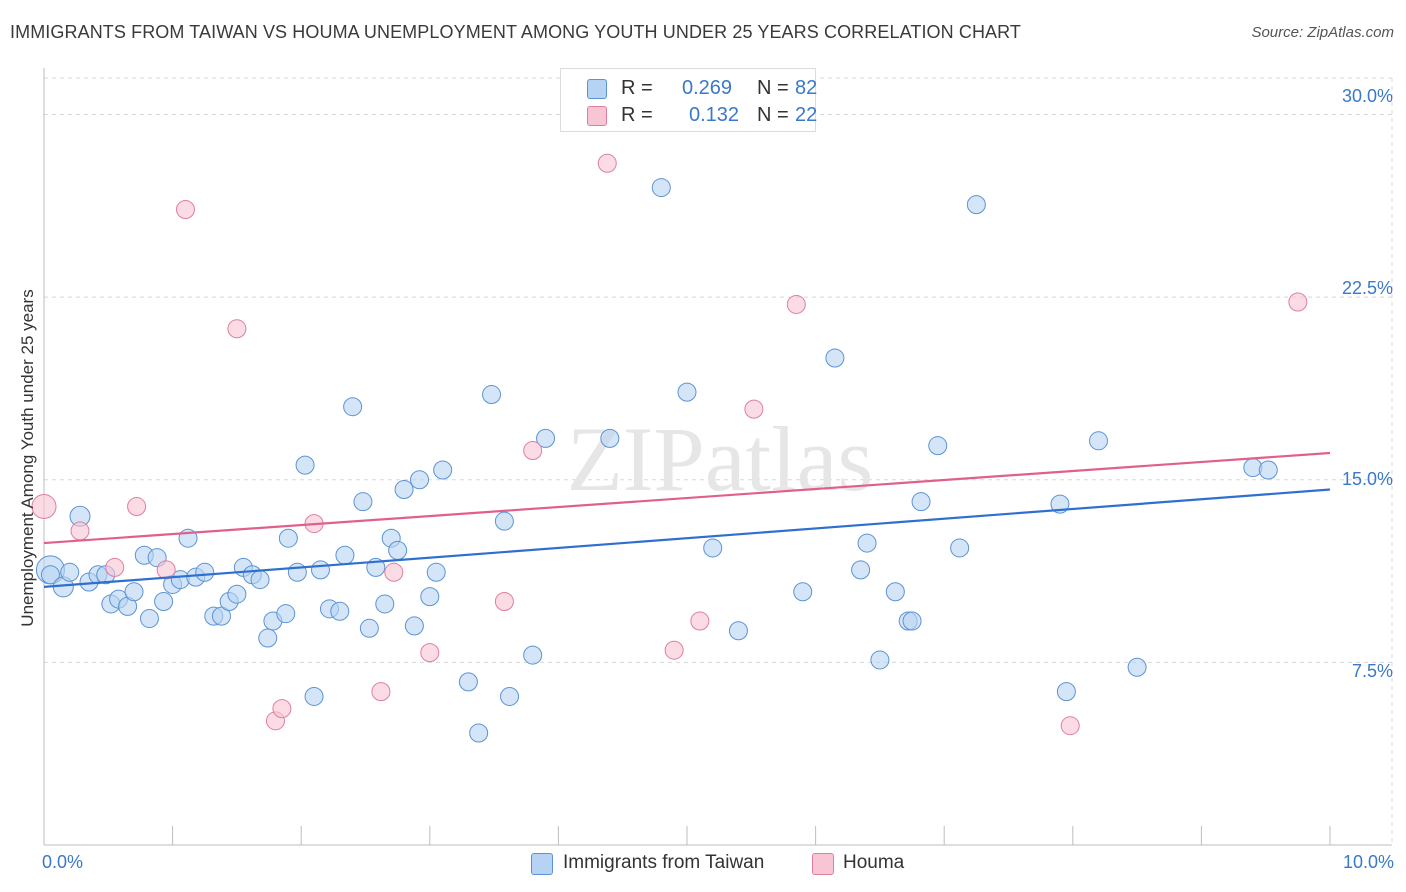  Describe the element at coordinates (806, 88) in the screenshot. I see `legend-n-value: 82` at that location.